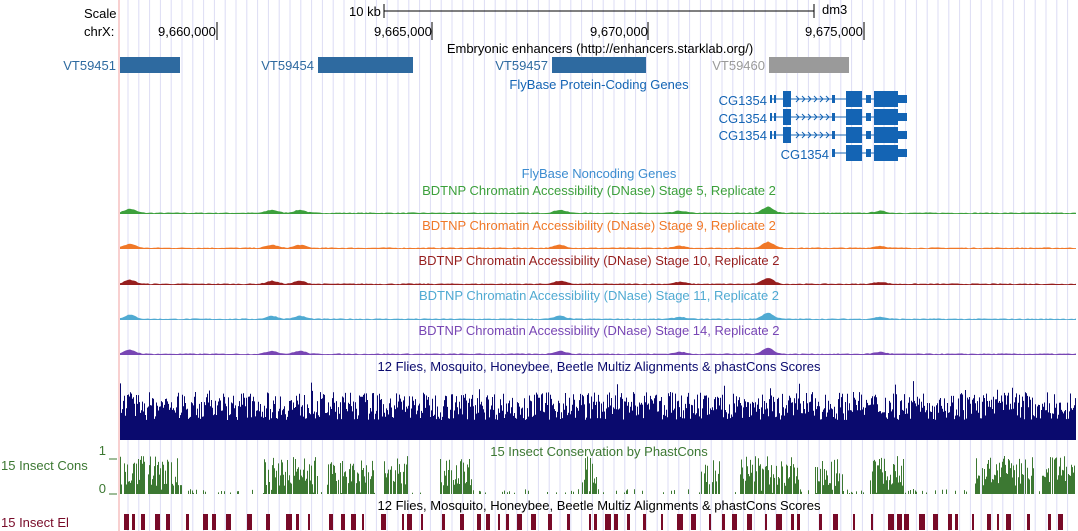  Describe the element at coordinates (287, 65) in the screenshot. I see `enhancer-label: VT59454` at that location.